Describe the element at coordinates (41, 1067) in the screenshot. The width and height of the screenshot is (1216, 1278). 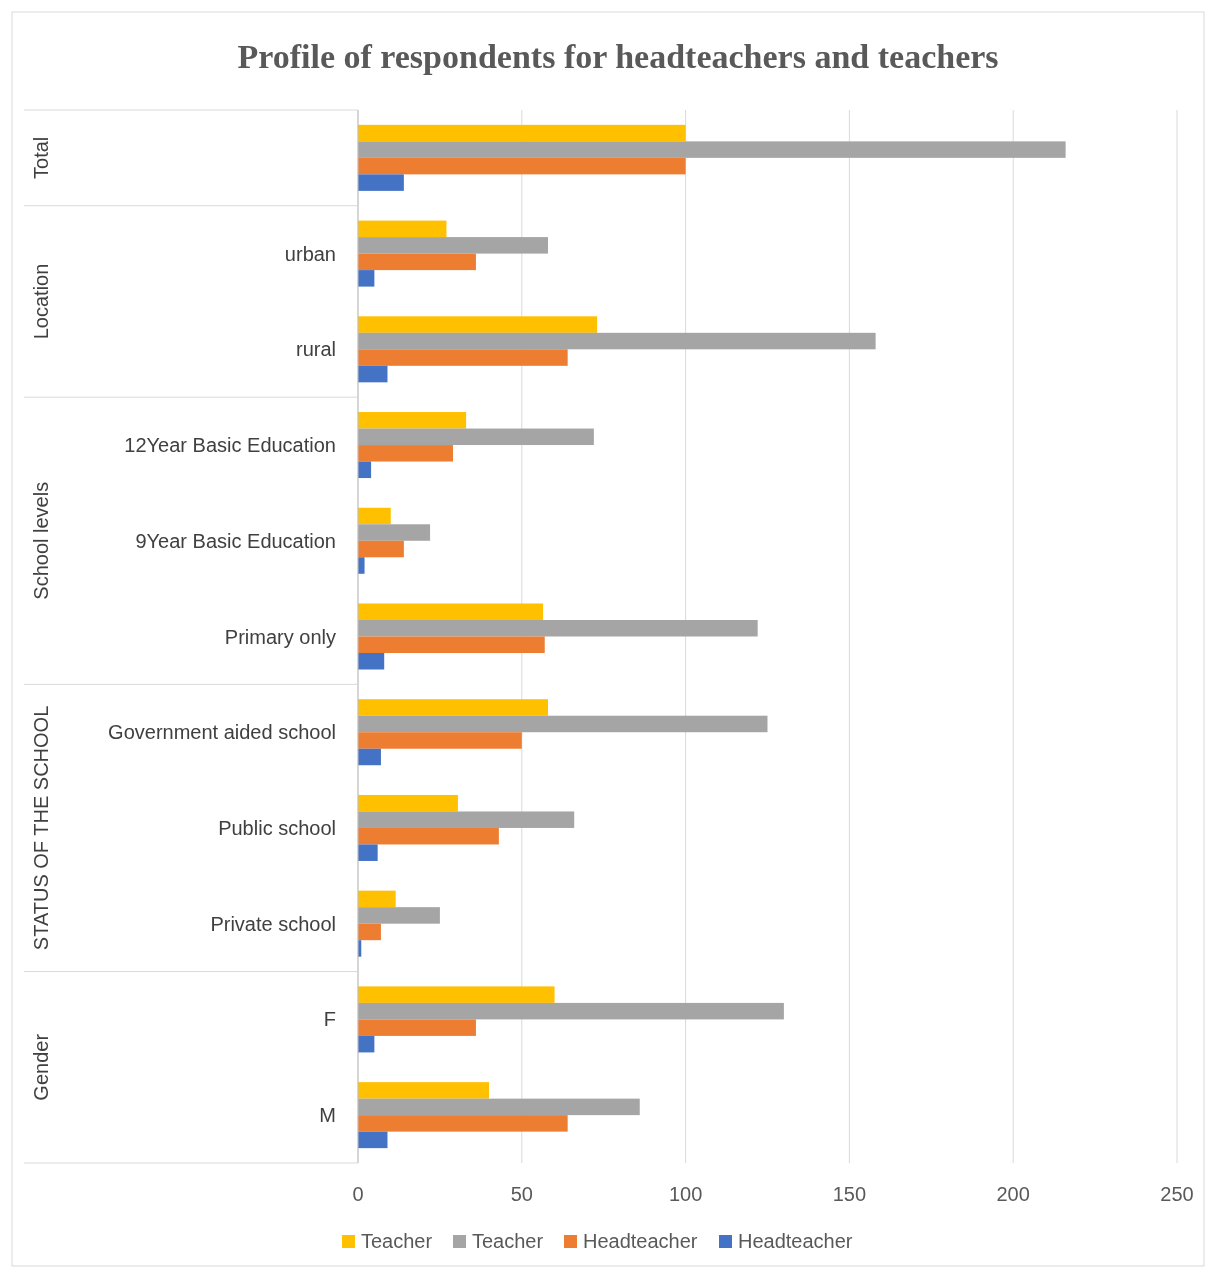
I see `text: Gender` at that location.